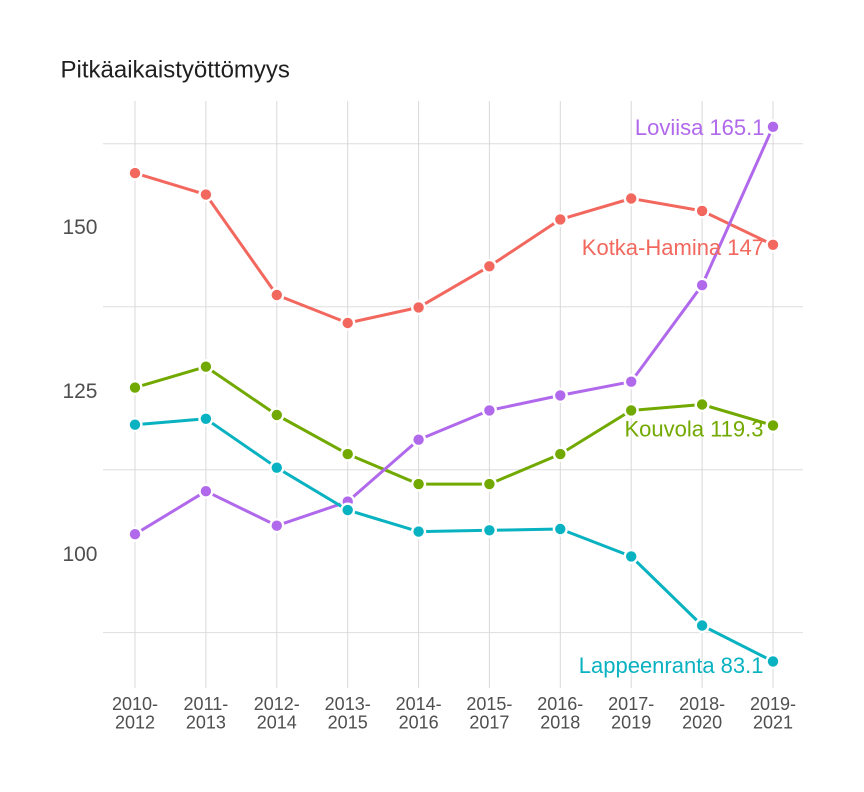  What do you see at coordinates (702, 704) in the screenshot?
I see `svg-text: 2018-` at bounding box center [702, 704].